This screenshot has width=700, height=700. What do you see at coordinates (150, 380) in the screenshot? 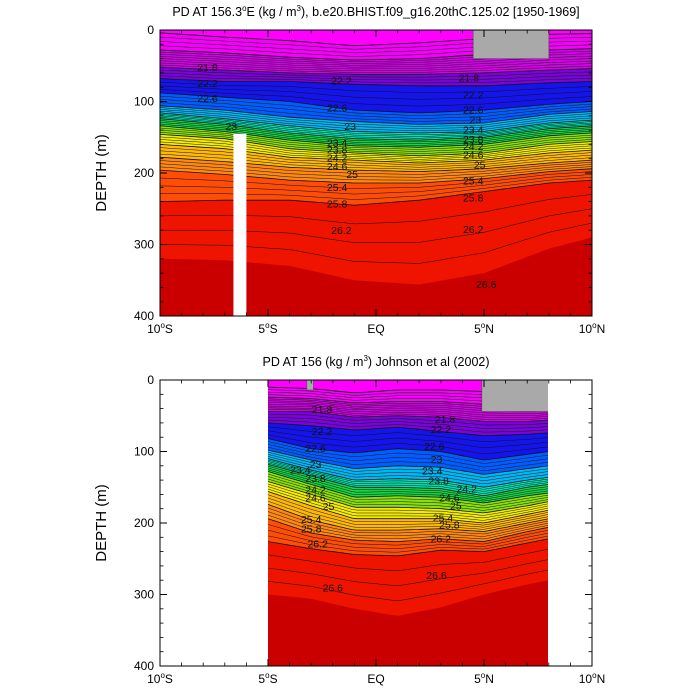
I see `y-tick-label: 0` at bounding box center [150, 380].